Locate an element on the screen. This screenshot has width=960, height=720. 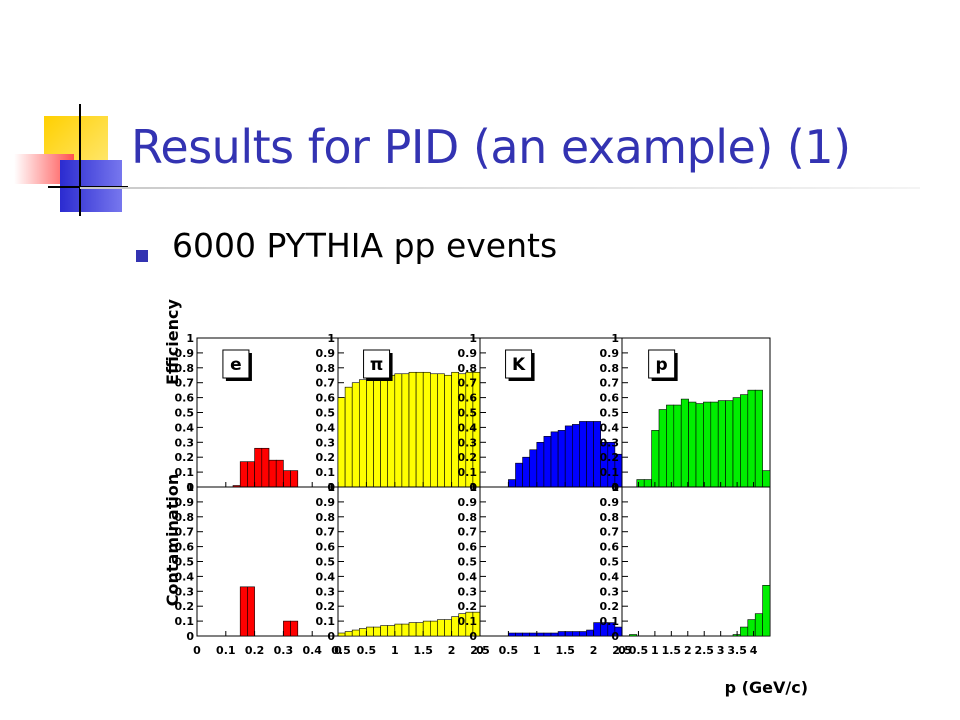
x-tick-label: 2.5 is located at coordinates (480, 650).